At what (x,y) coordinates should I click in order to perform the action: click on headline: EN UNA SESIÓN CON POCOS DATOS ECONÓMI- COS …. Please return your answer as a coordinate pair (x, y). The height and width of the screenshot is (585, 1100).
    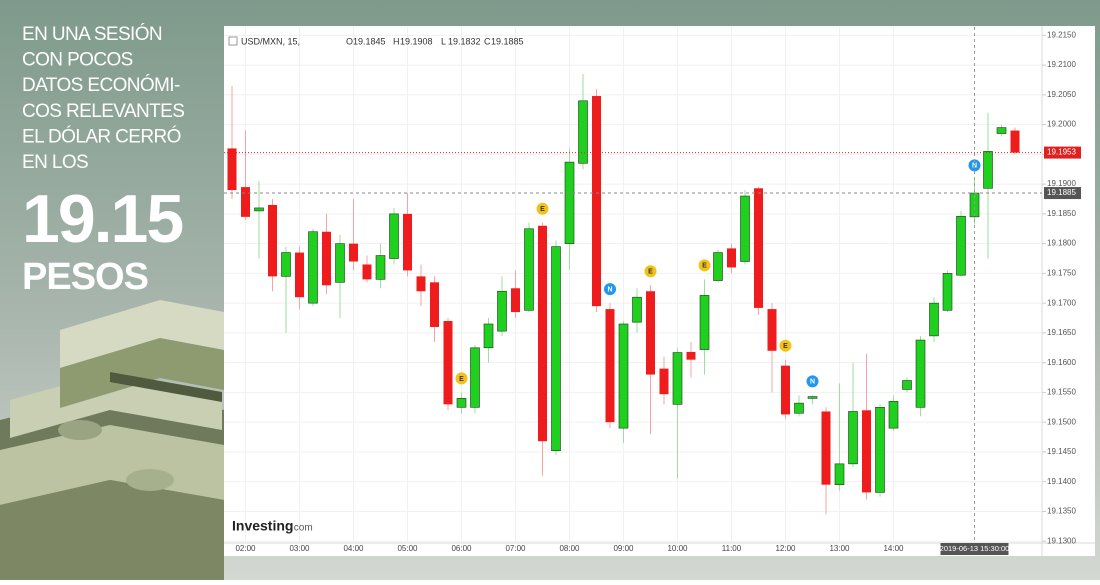
    Looking at the image, I should click on (103, 98).